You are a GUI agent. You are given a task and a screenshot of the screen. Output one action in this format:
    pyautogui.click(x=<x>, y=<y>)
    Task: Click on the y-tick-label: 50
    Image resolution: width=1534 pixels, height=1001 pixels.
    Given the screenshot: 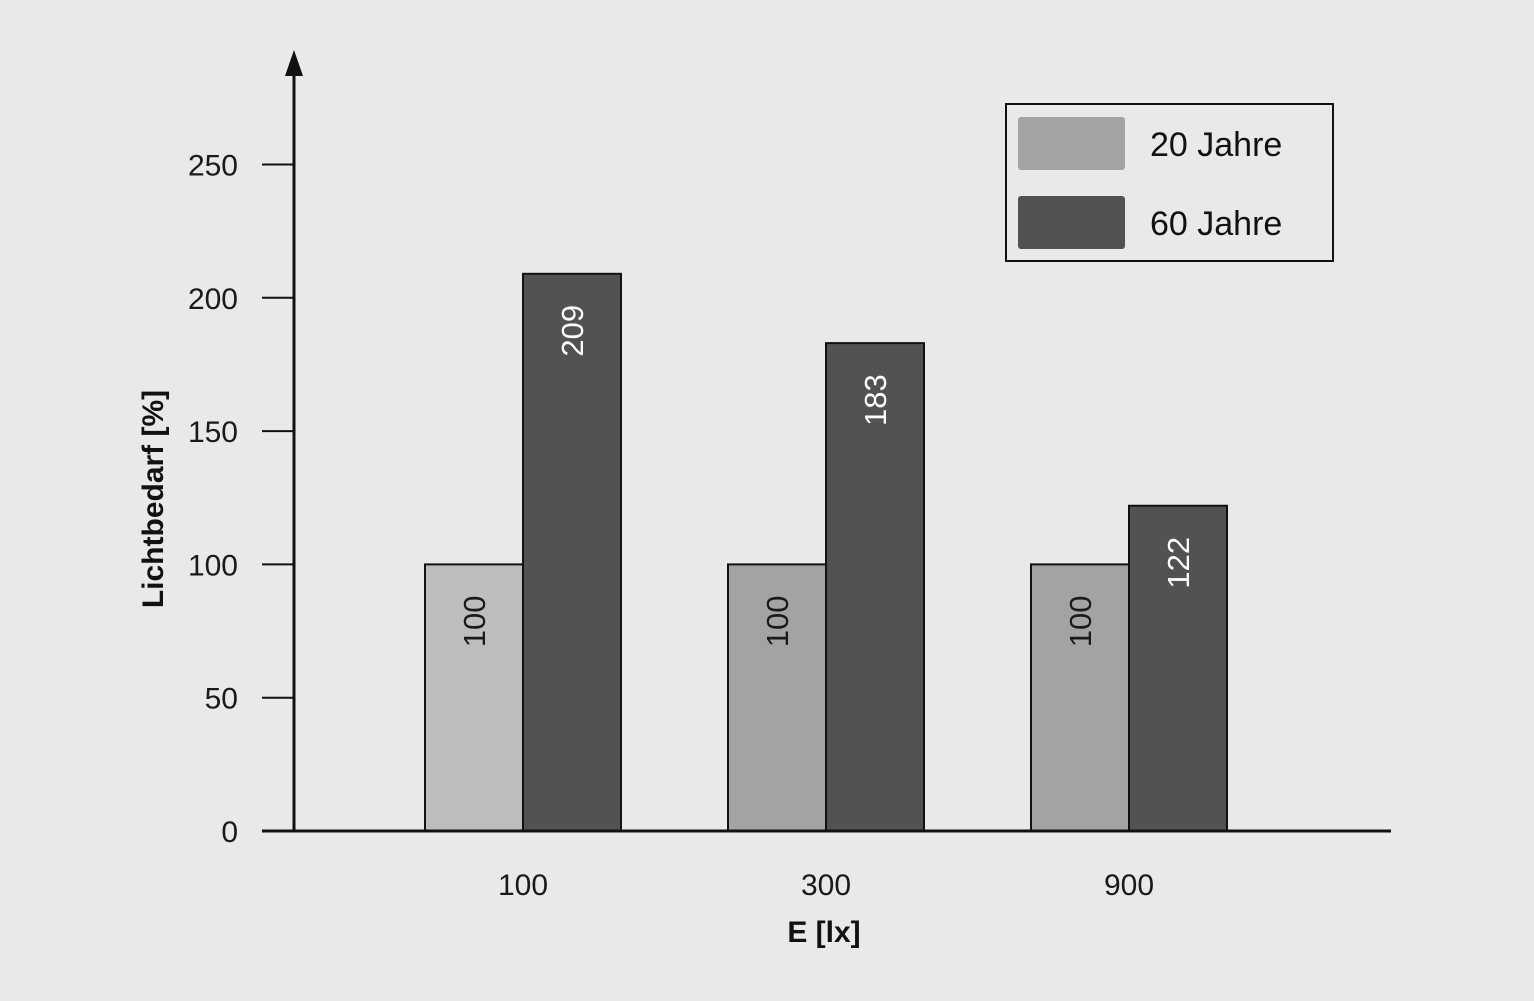 What is the action you would take?
    pyautogui.click(x=221, y=699)
    